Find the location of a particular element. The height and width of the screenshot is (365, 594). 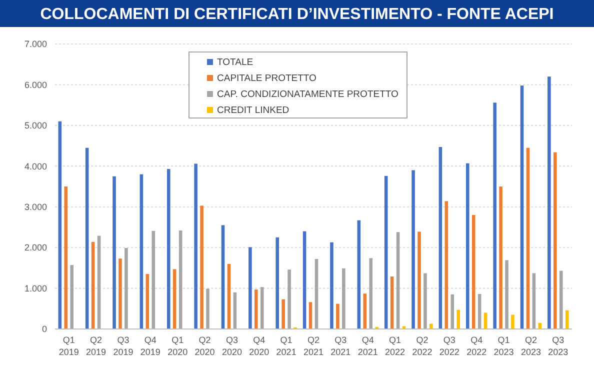

y-tick-label: 7.000 is located at coordinates (35, 44).